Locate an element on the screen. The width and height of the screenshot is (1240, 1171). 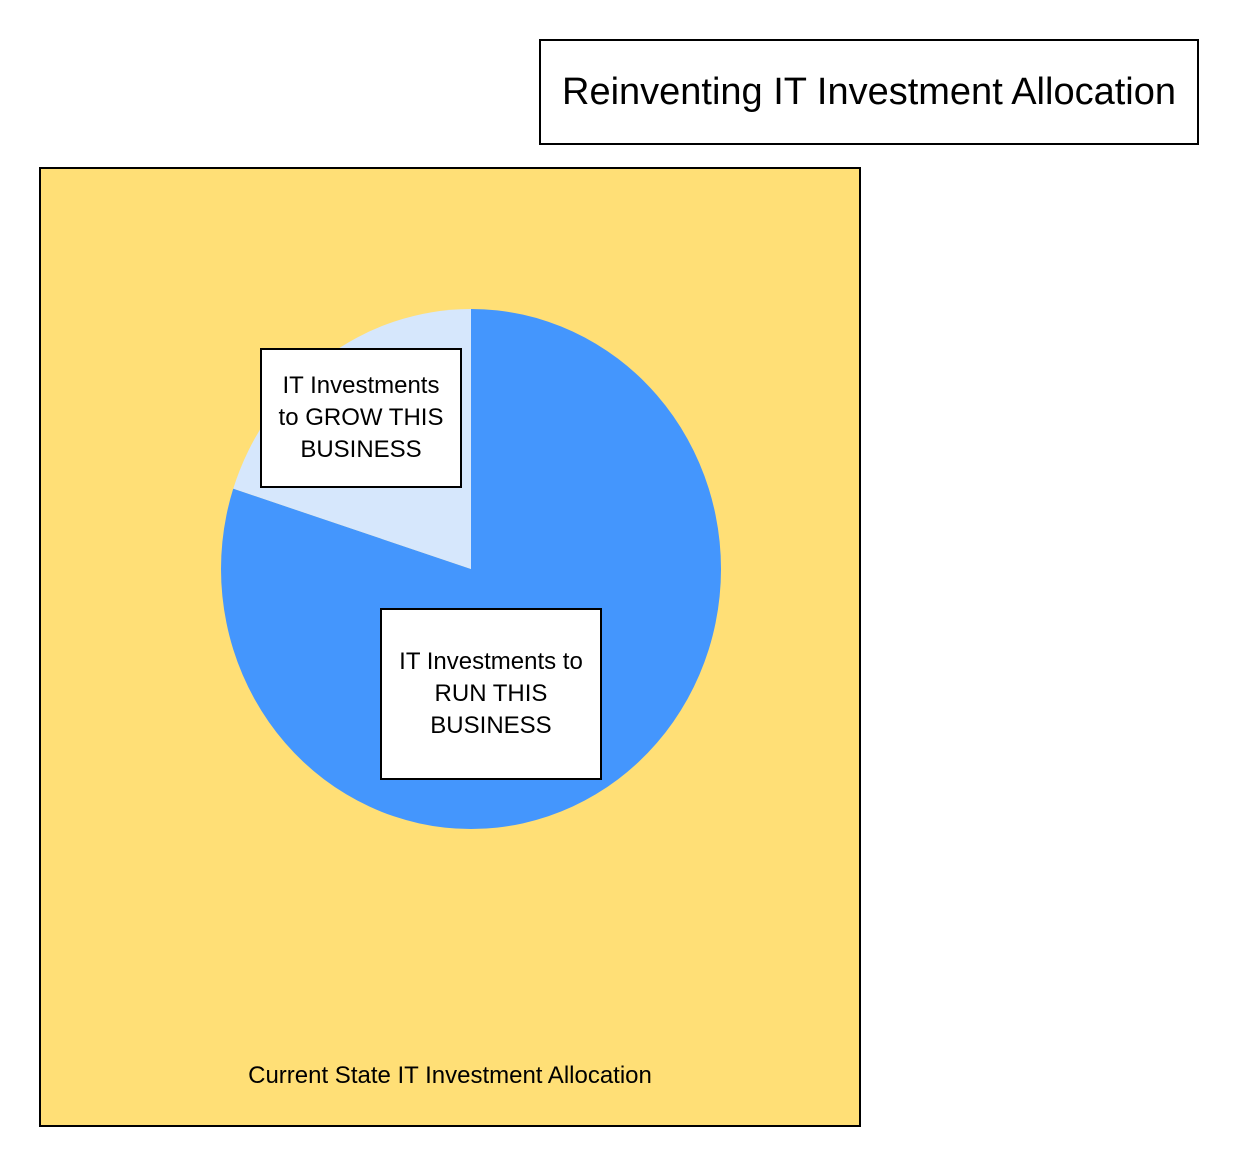
run-label-line-1: IT Investments to is located at coordinates (491, 661).